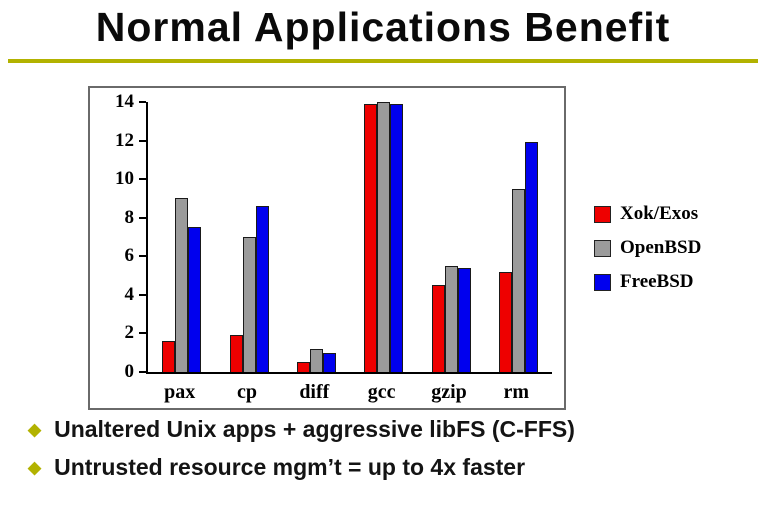 Image resolution: width=766 pixels, height=513 pixels. What do you see at coordinates (314, 392) in the screenshot?
I see `x-category-label-diff: diff` at bounding box center [314, 392].